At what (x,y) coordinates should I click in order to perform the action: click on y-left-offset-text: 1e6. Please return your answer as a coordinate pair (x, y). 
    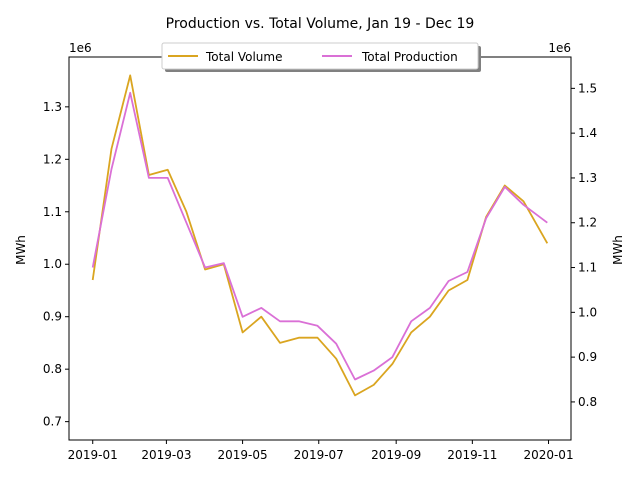
    Looking at the image, I should click on (80, 48).